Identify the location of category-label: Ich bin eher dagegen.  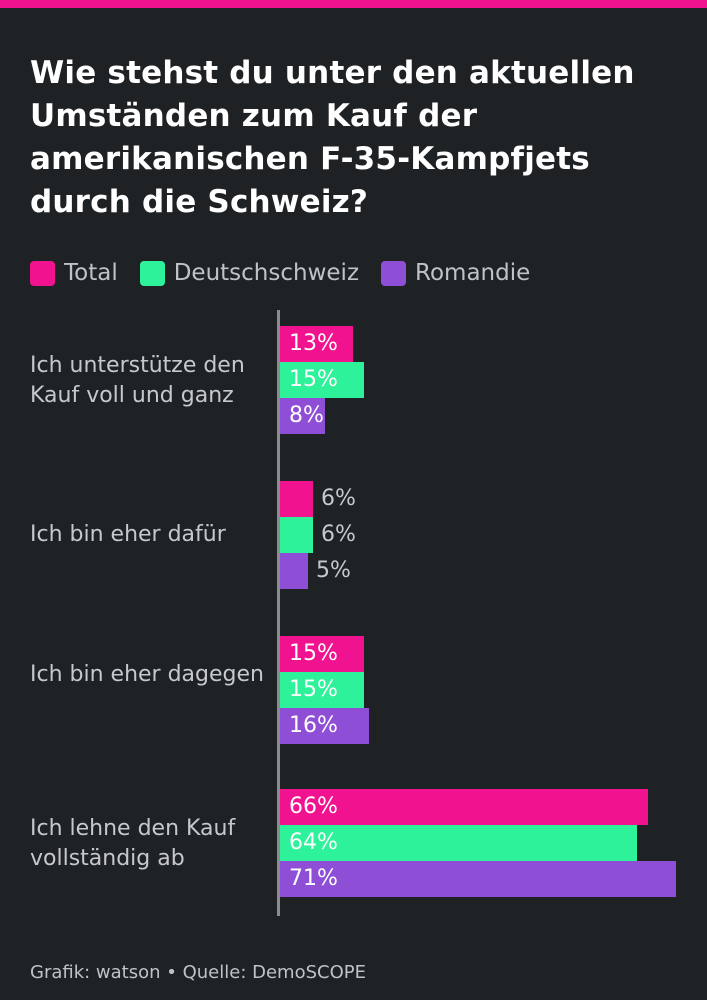
(147, 674).